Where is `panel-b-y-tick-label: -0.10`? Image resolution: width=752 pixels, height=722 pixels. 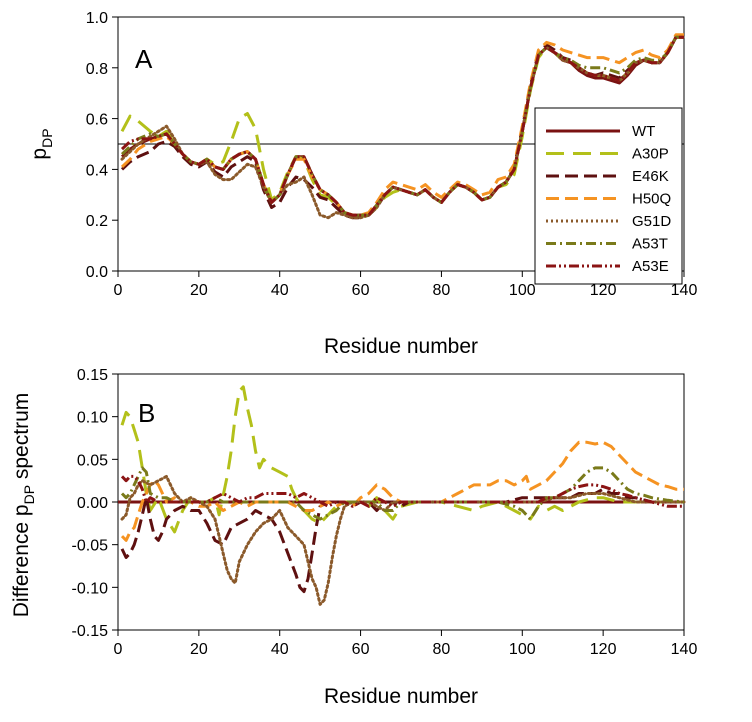 panel-b-y-tick-label: -0.10 is located at coordinates (90, 588).